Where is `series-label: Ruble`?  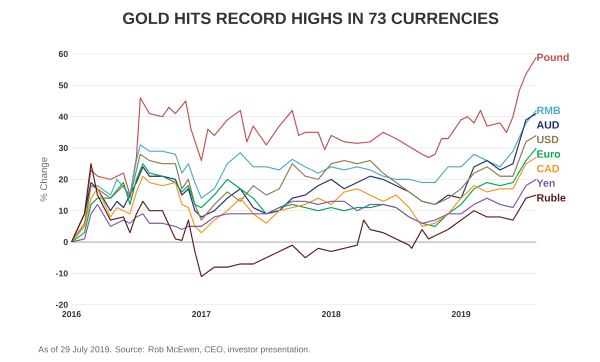 series-label: Ruble is located at coordinates (551, 198).